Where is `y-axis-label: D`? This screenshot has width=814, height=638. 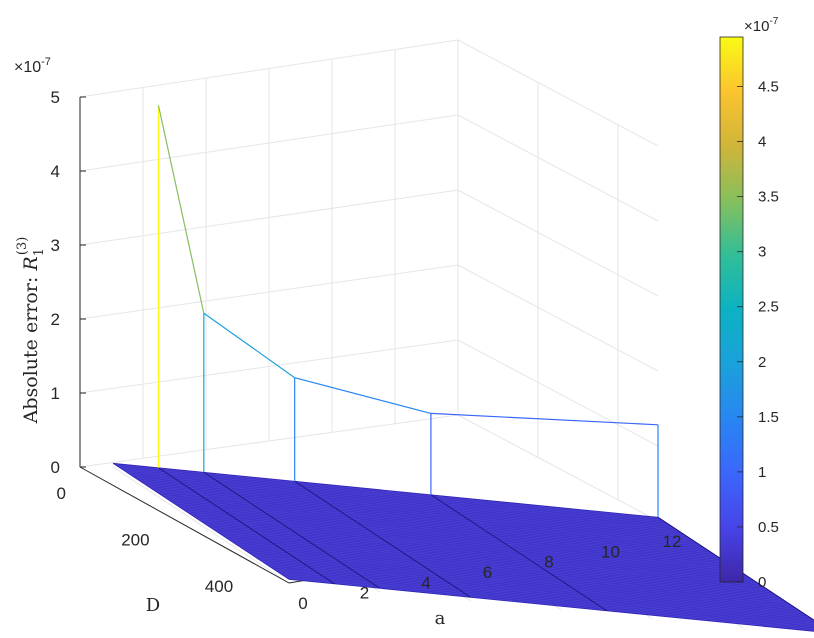 y-axis-label: D is located at coordinates (153, 605).